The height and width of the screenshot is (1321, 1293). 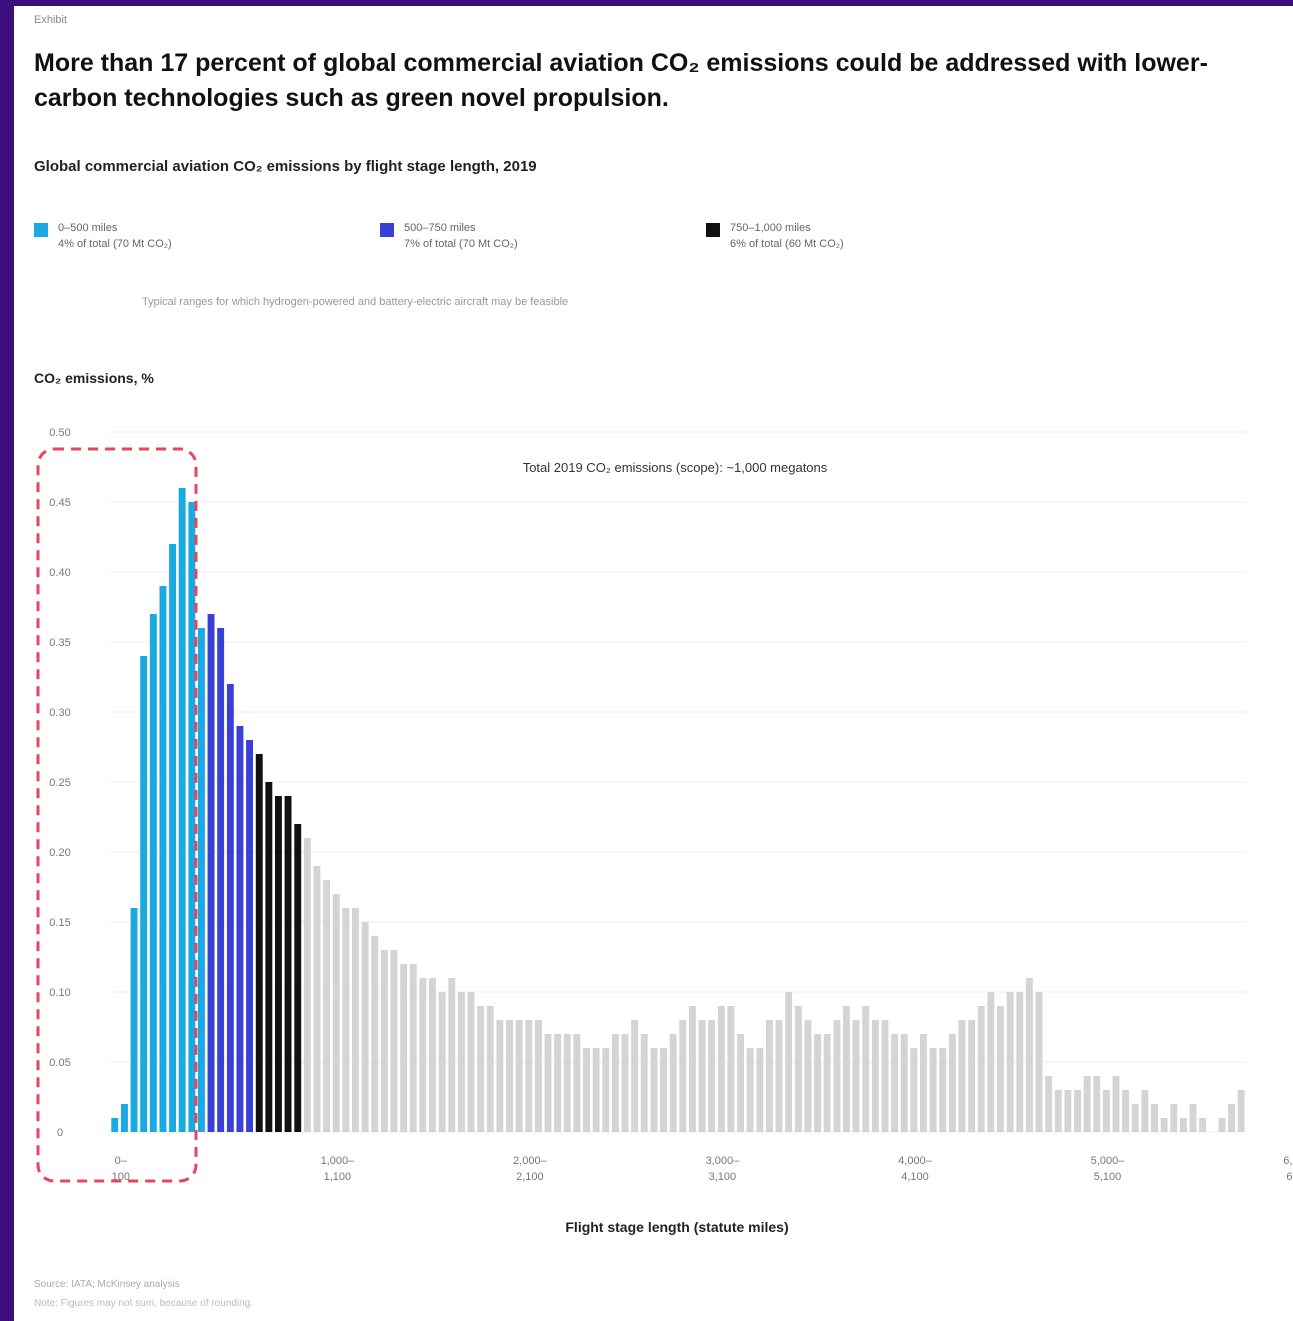 I want to click on y-tick-label: 0.30, so click(x=59, y=713).